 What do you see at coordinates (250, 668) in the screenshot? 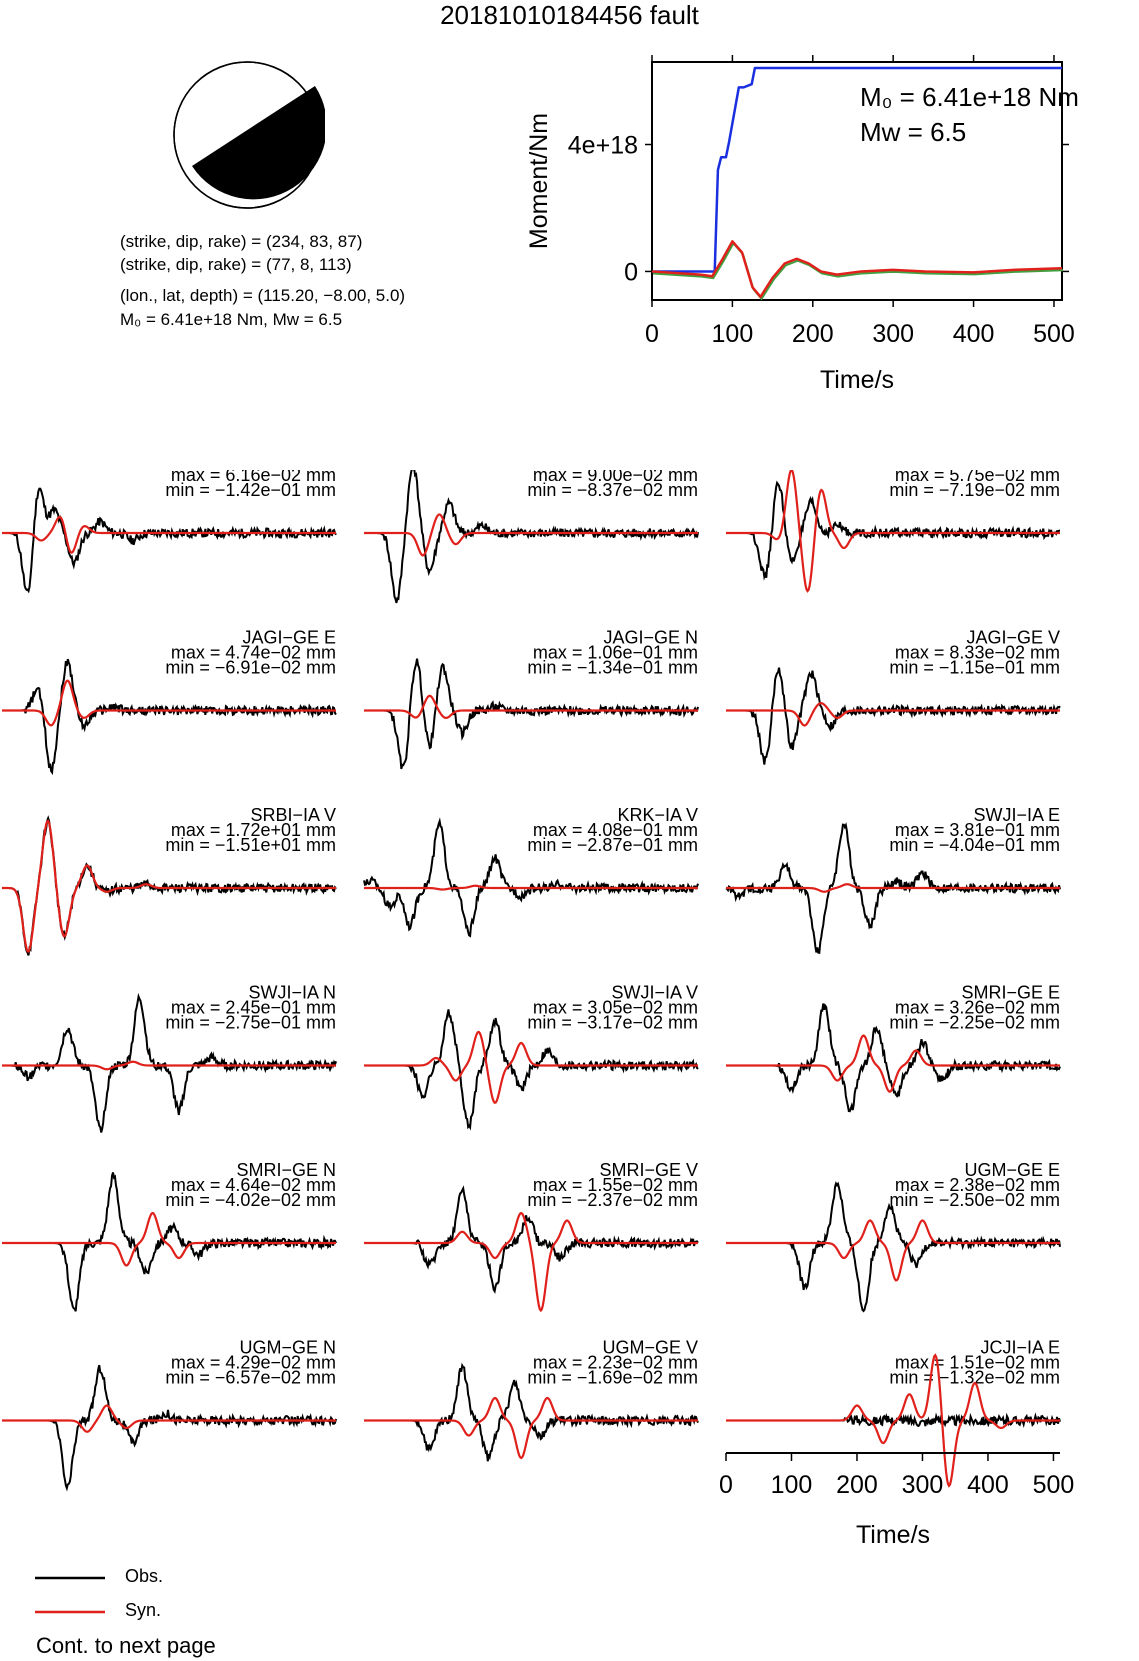
I see `min-label: min = −6.91e−02 mm` at bounding box center [250, 668].